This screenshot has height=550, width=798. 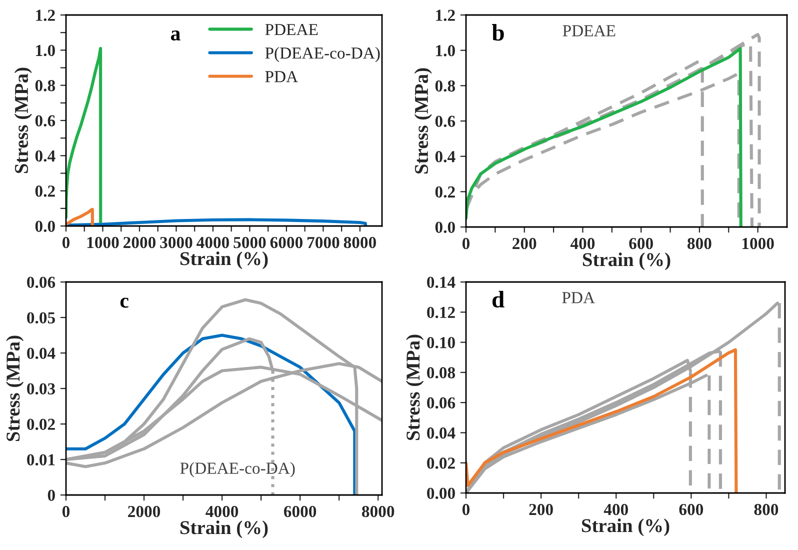 What do you see at coordinates (323, 242) in the screenshot?
I see `x-tick-label: 7000` at bounding box center [323, 242].